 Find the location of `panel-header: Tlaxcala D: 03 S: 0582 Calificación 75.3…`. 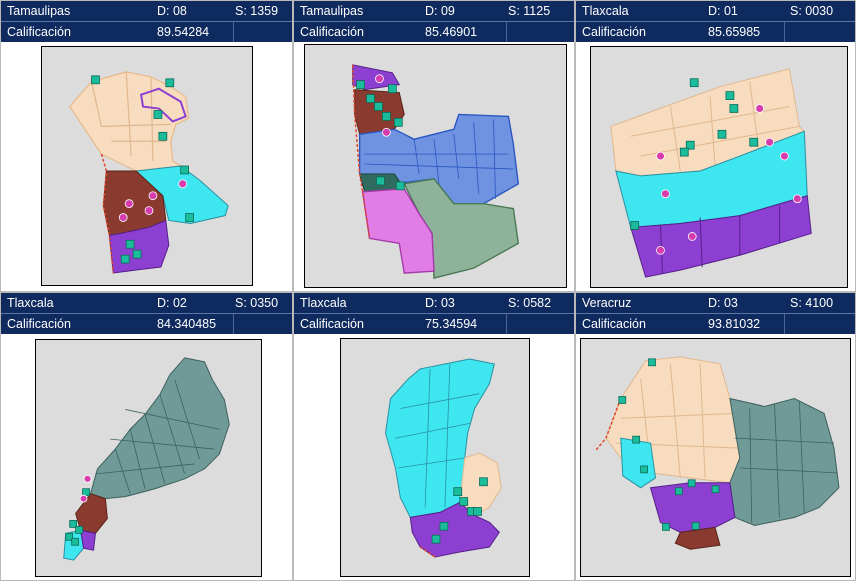

panel-header: Tlaxcala D: 03 S: 0582 Calificación 75.3… is located at coordinates (434, 313).